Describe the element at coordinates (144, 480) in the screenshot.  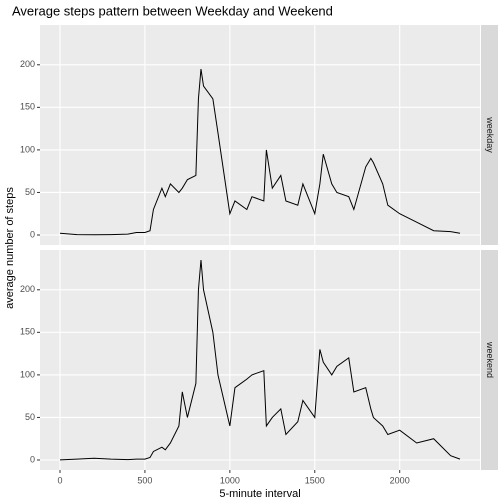
I see `x-tick-label: 500` at that location.